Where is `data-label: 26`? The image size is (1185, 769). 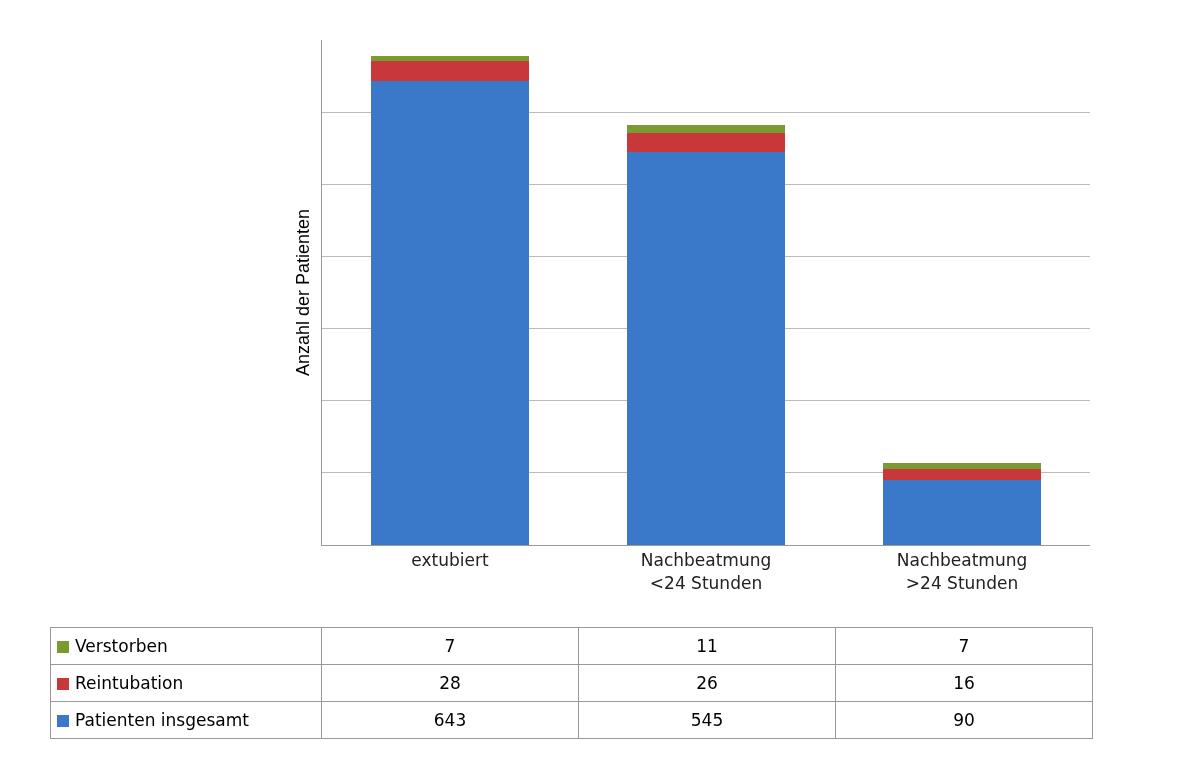
data-label: 26 is located at coordinates (707, 683).